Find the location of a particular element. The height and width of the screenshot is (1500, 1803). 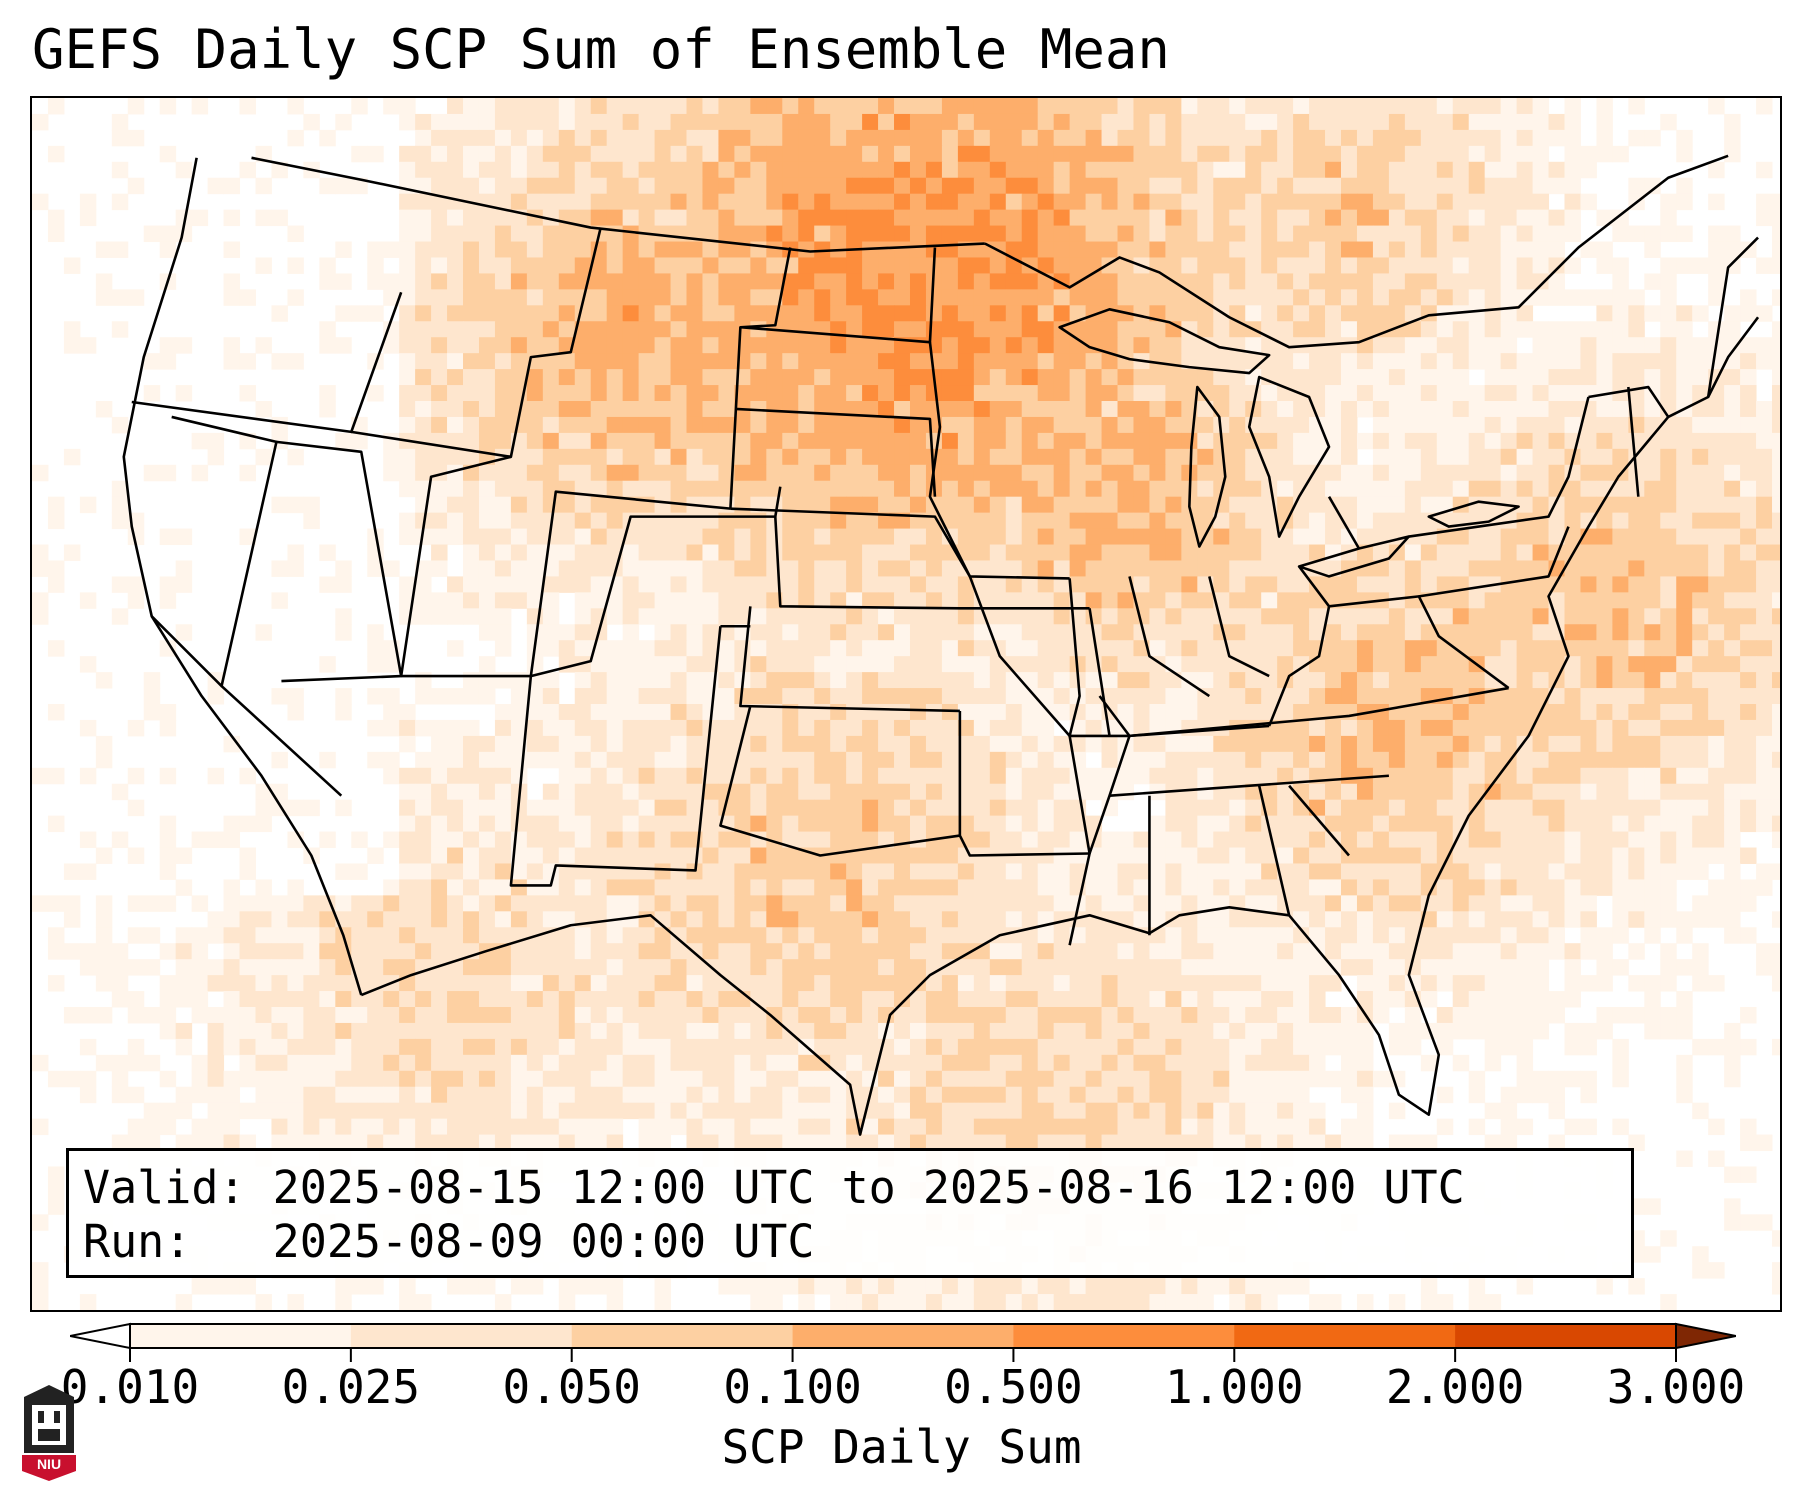

colorbar-label: SCP Daily Sum is located at coordinates (901, 1447).